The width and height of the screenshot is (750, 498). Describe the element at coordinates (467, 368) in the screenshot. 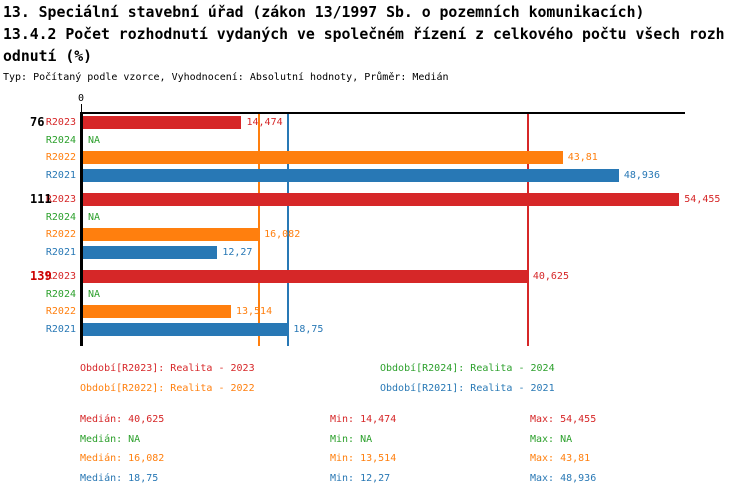

I see `legend-item-r2024: Období[R2024]: Realita - 2024` at that location.